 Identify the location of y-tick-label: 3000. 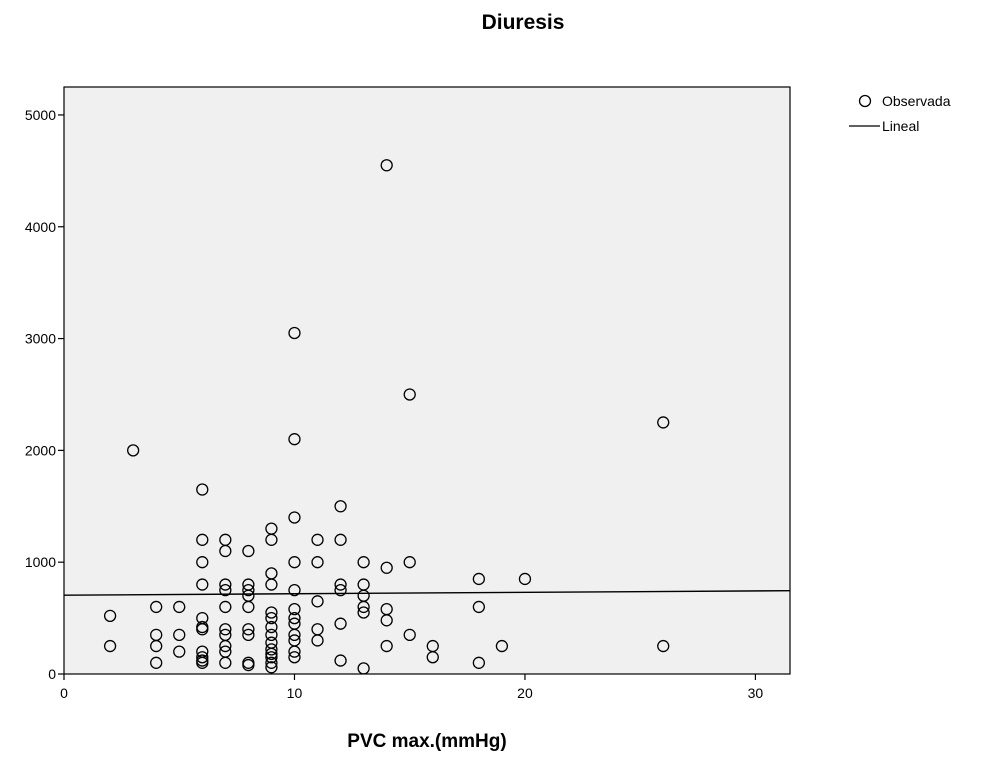
(40, 339).